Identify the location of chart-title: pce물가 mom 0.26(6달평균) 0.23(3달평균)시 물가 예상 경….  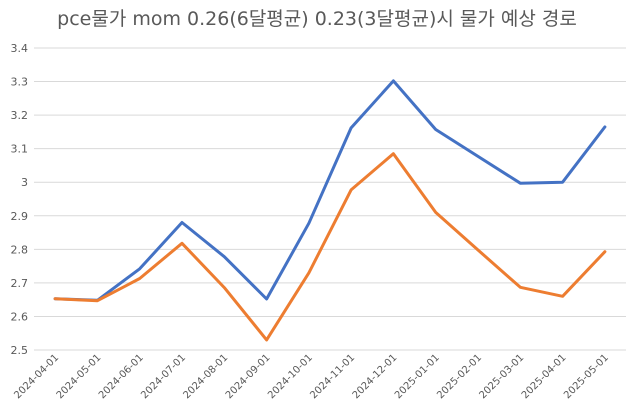
(317, 19).